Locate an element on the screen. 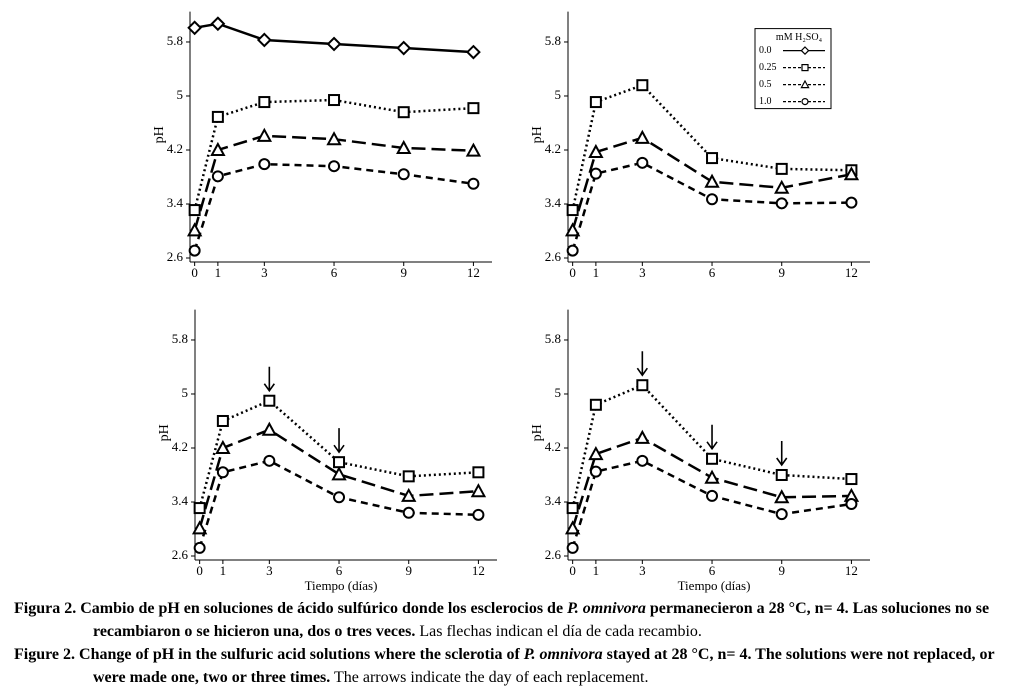 Image resolution: width=1030 pixels, height=698 pixels. legend-label: 0.25 is located at coordinates (768, 67).